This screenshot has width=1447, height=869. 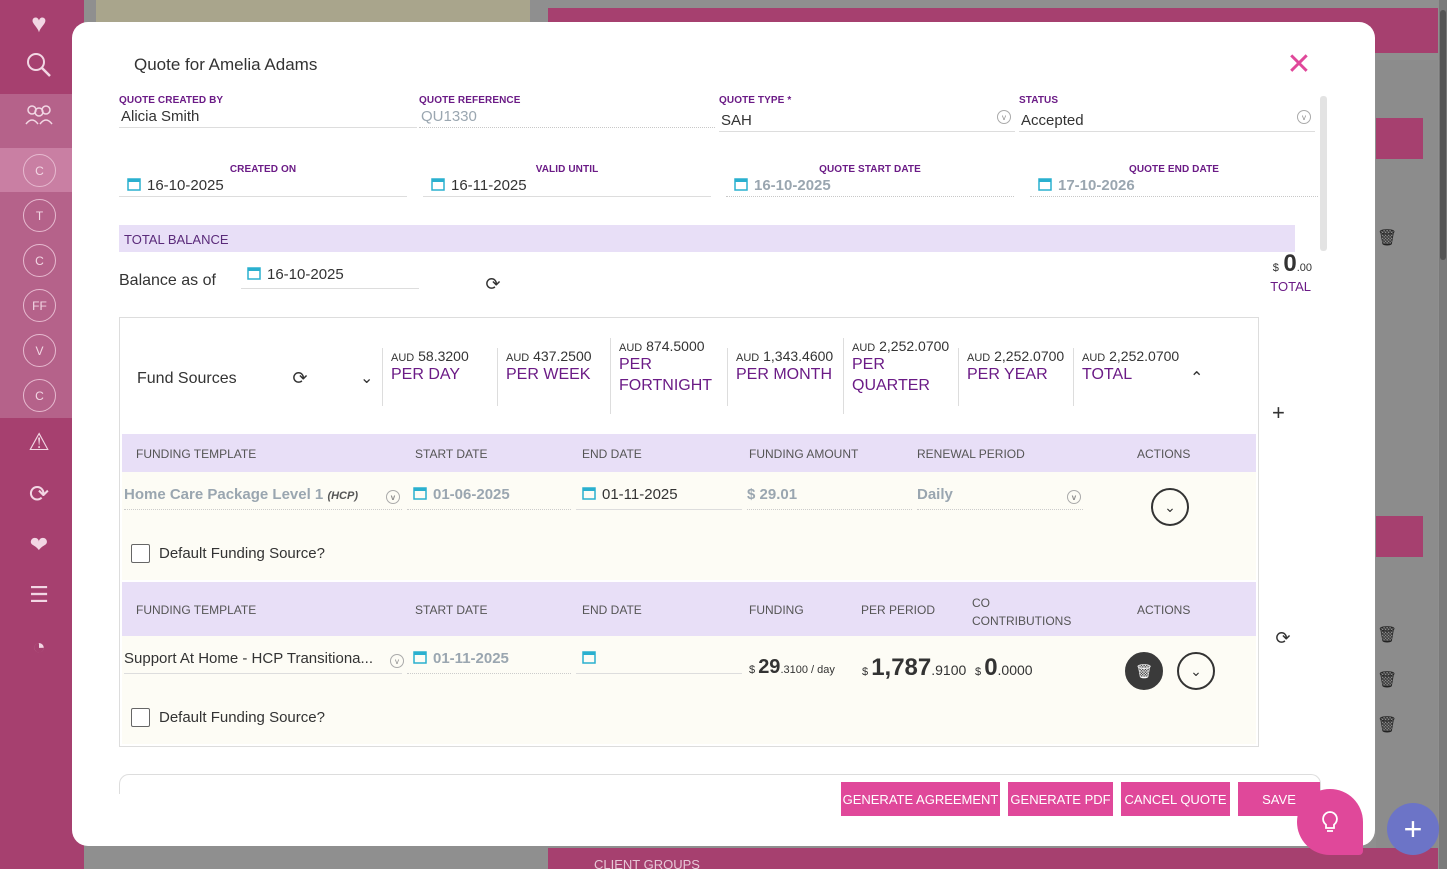 What do you see at coordinates (1130, 377) in the screenshot?
I see `stat-total: AUD 2,252.0700 TOTAL` at bounding box center [1130, 377].